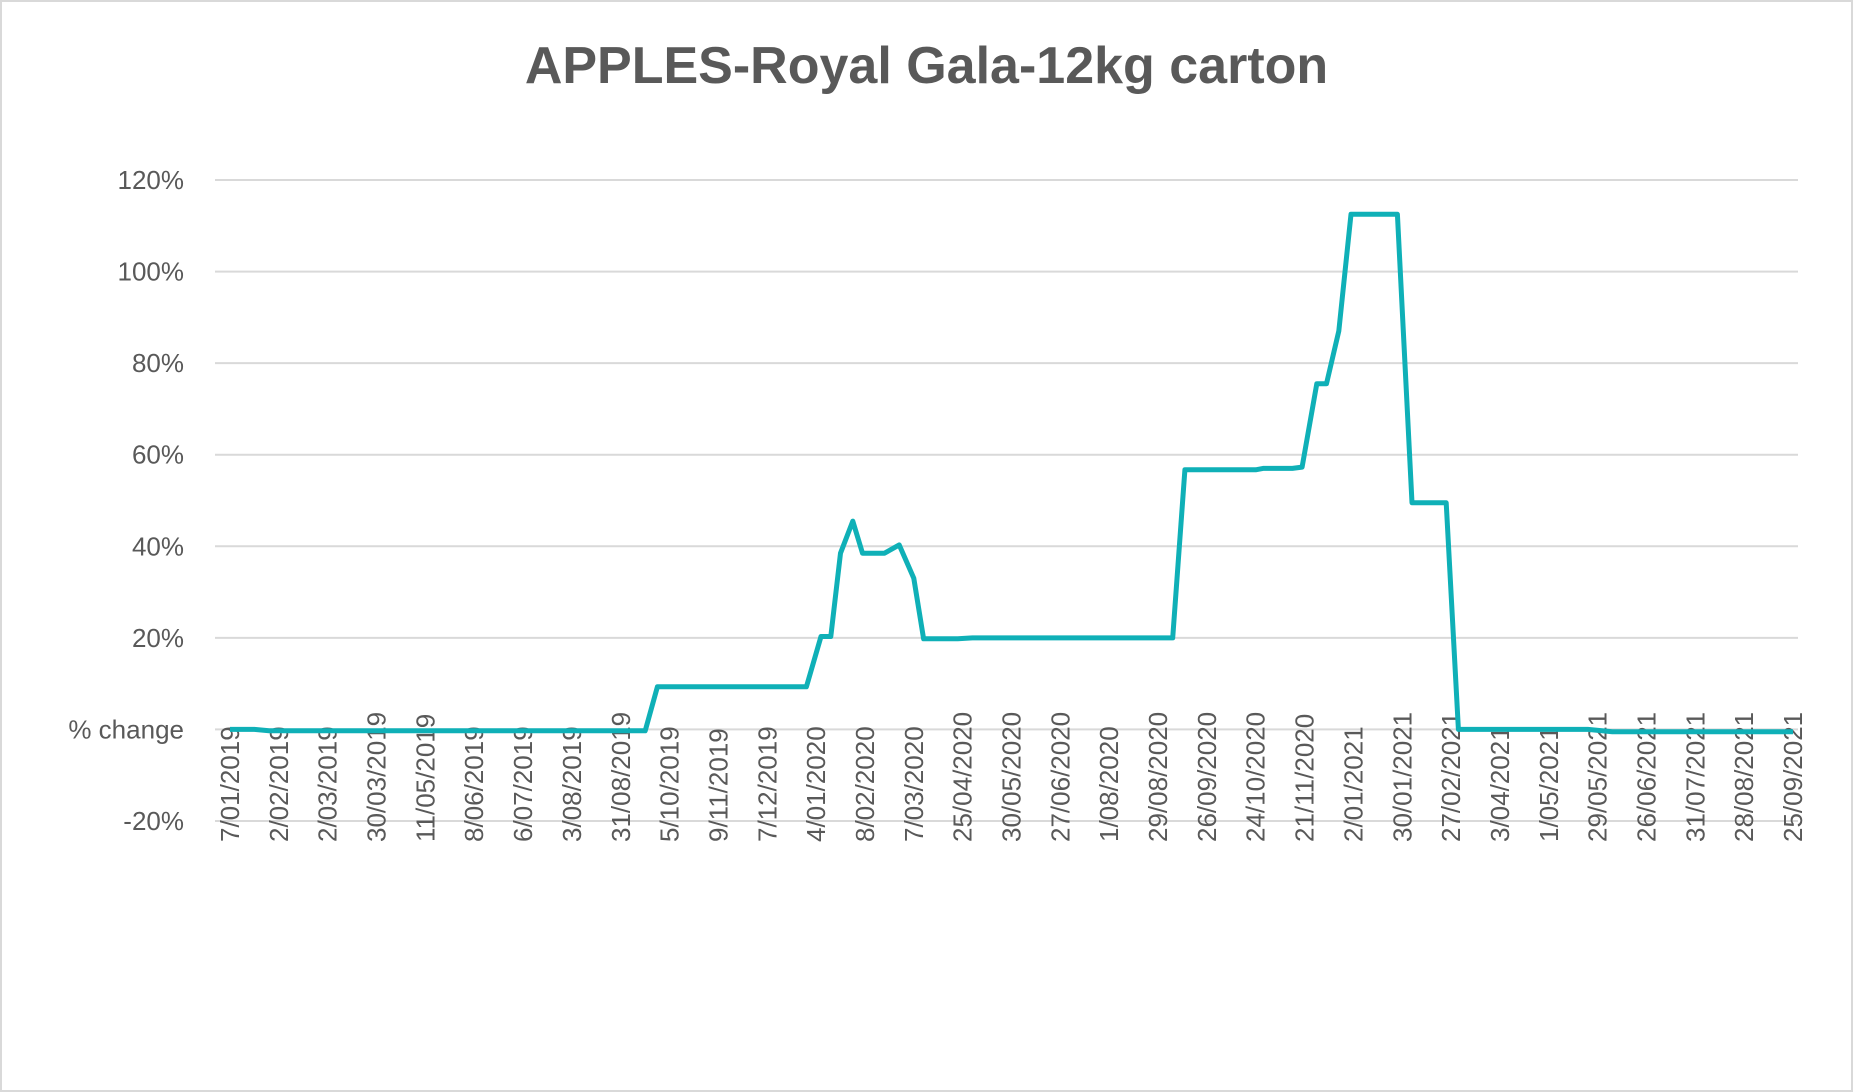 The width and height of the screenshot is (1853, 1092). What do you see at coordinates (621, 777) in the screenshot?
I see `x-tick-label: 31/08/2019` at bounding box center [621, 777].